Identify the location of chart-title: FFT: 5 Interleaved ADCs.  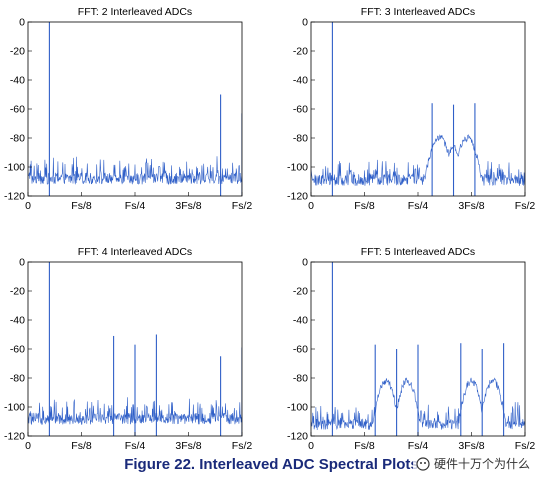
(418, 252).